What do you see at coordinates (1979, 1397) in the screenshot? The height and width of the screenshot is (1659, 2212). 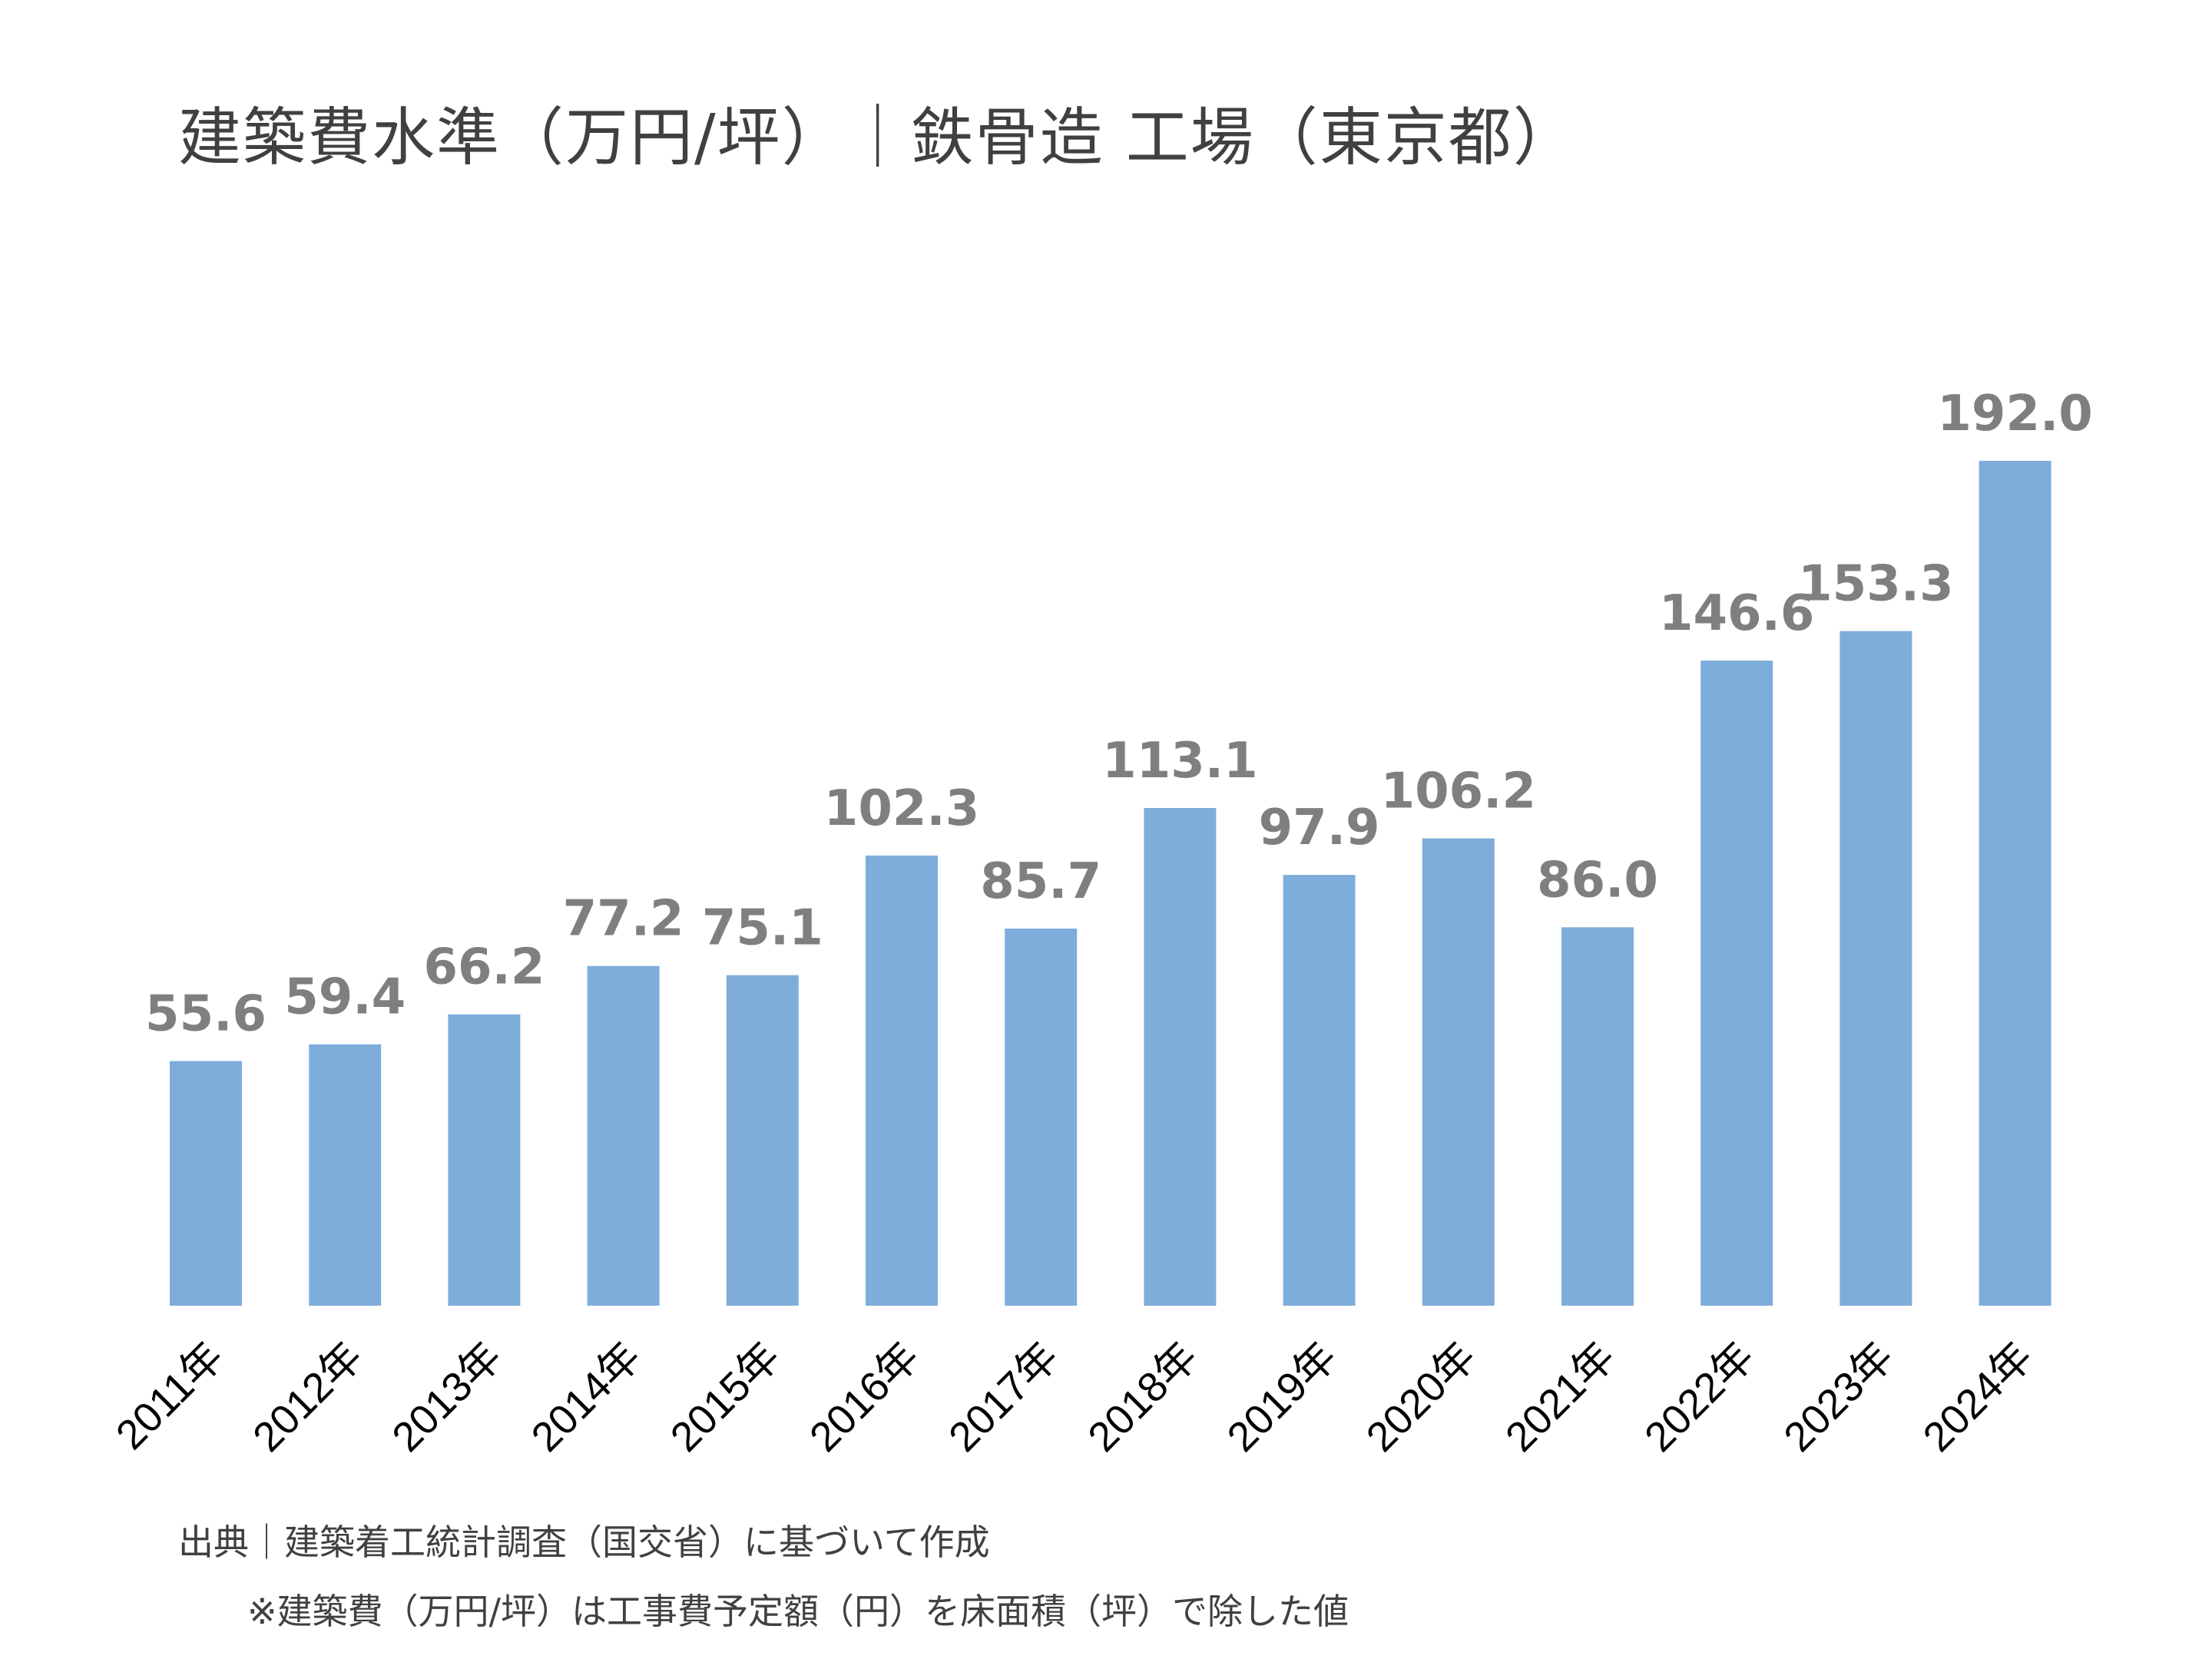 I see `x-tick-label-2024年: 2024年` at bounding box center [1979, 1397].